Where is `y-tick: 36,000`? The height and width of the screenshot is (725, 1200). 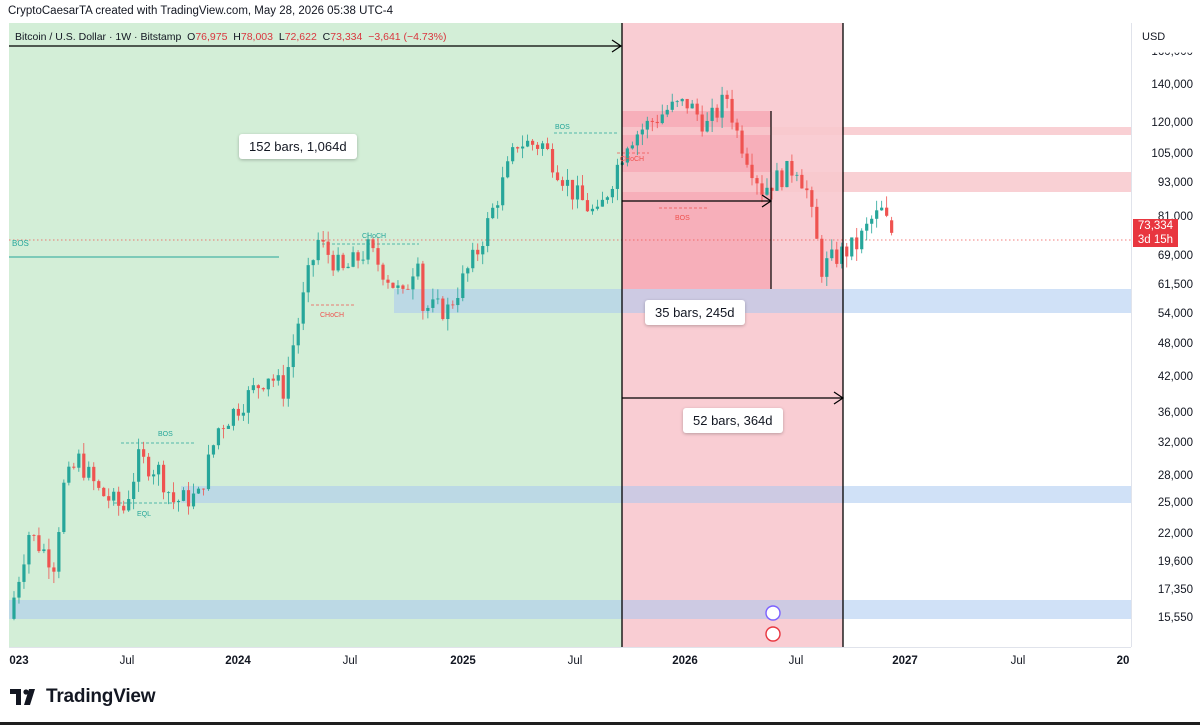 y-tick: 36,000 is located at coordinates (1175, 413).